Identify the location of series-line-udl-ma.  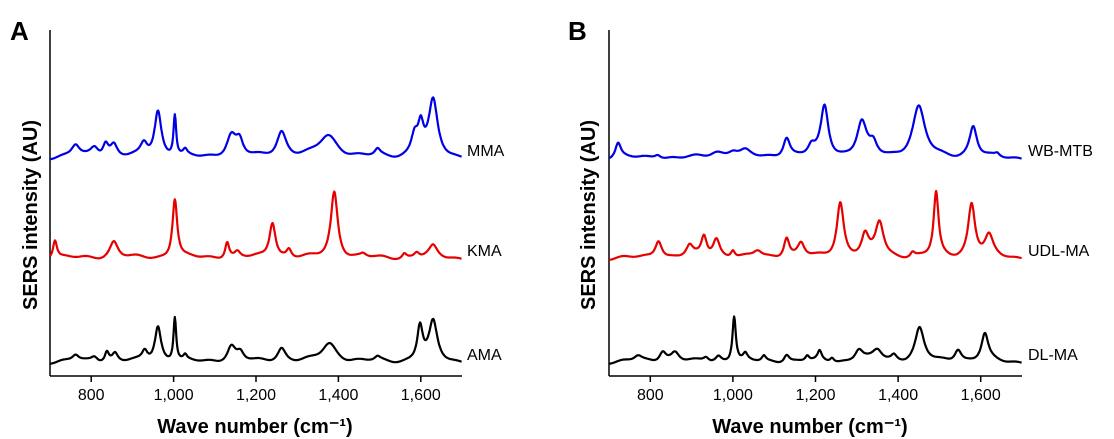
(815, 225).